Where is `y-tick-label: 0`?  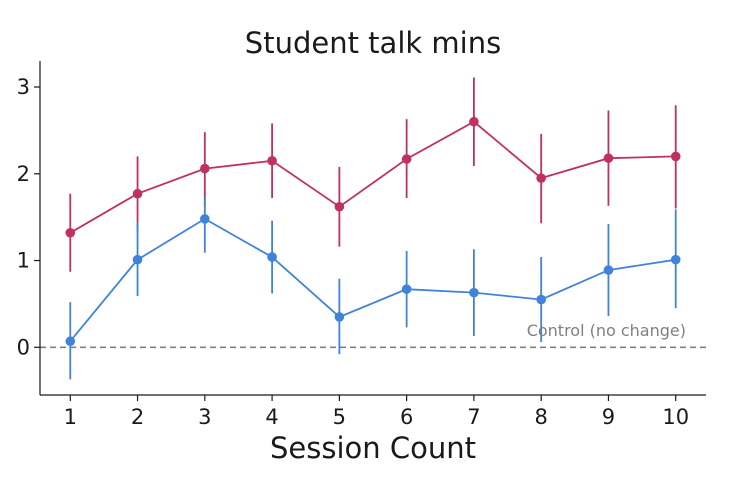 y-tick-label: 0 is located at coordinates (23, 347).